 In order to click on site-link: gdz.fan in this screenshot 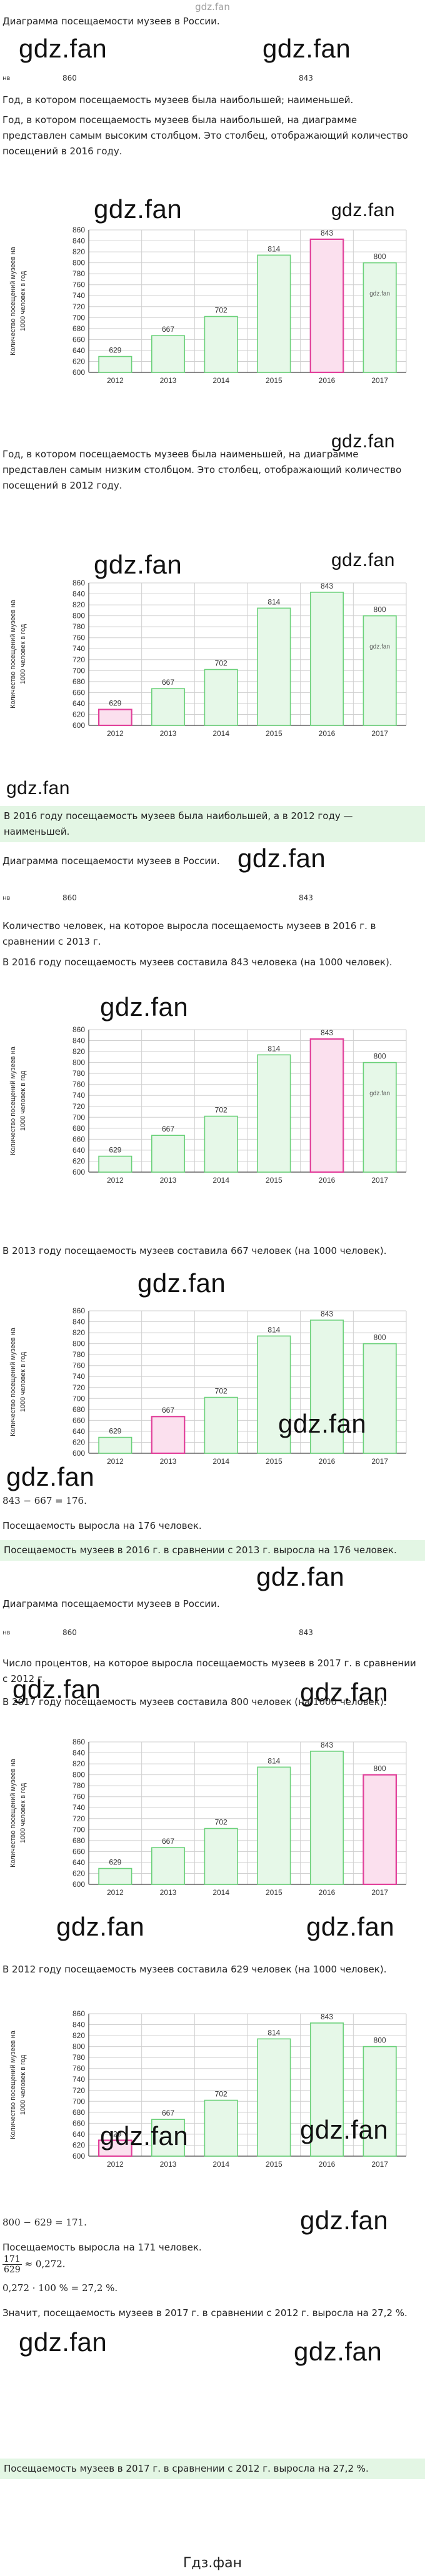, I will do `click(212, 6)`.